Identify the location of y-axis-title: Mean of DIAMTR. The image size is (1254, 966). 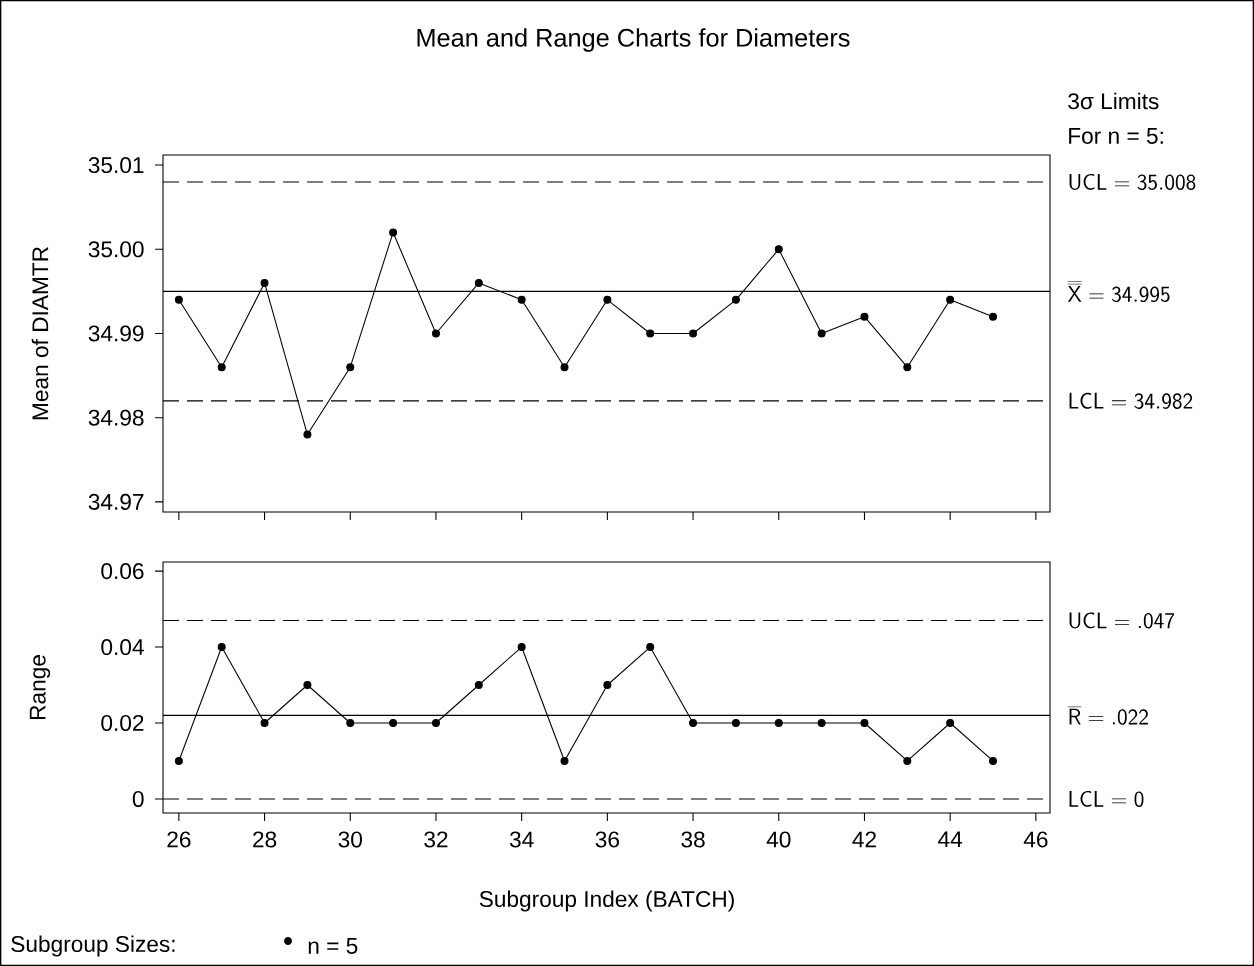
(40, 333).